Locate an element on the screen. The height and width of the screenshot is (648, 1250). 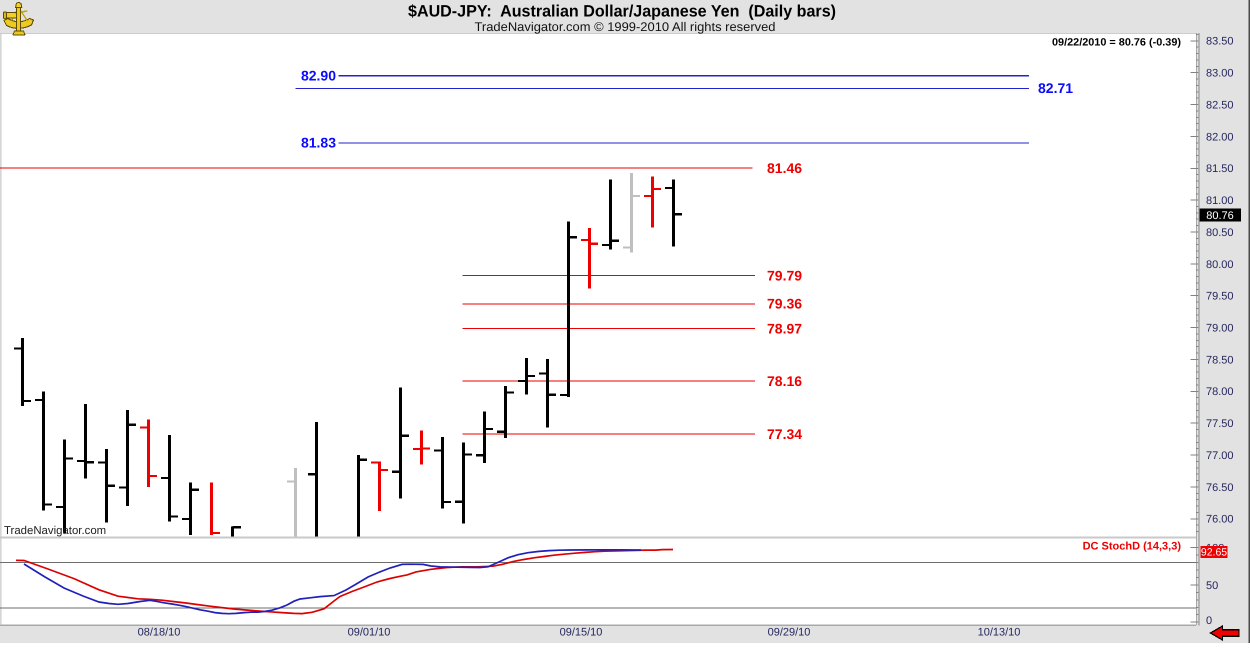
svg-text: 08/18/10 is located at coordinates (159, 633).